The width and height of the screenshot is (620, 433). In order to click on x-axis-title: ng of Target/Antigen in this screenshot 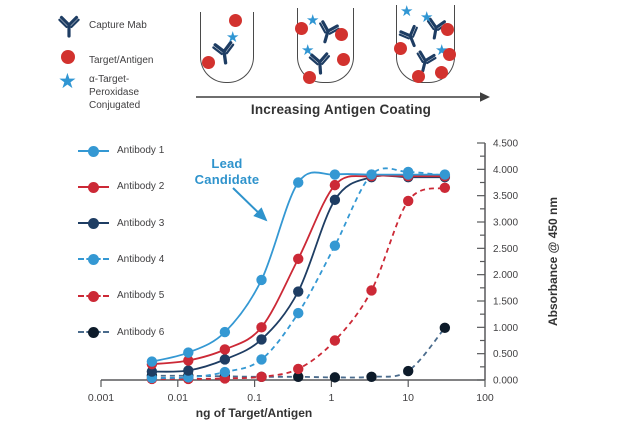, I will do `click(254, 413)`.